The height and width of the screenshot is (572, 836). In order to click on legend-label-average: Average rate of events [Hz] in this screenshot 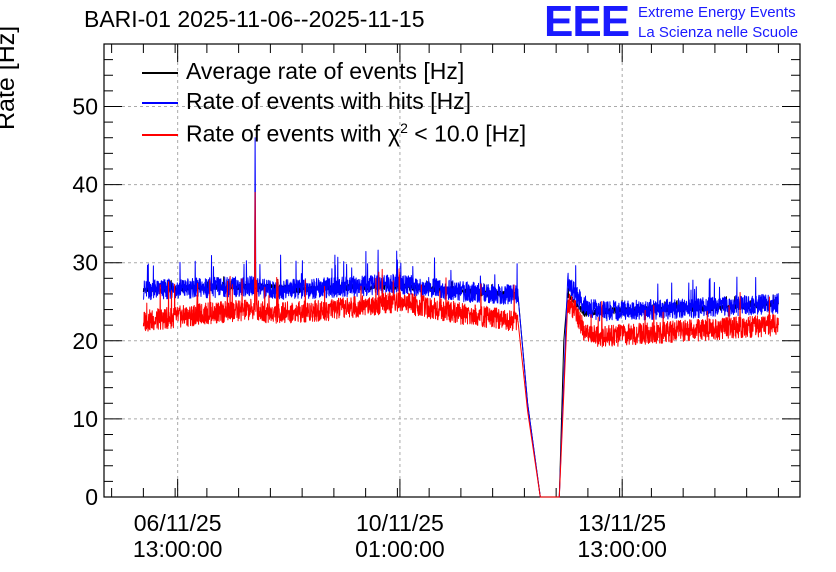, I will do `click(325, 71)`.